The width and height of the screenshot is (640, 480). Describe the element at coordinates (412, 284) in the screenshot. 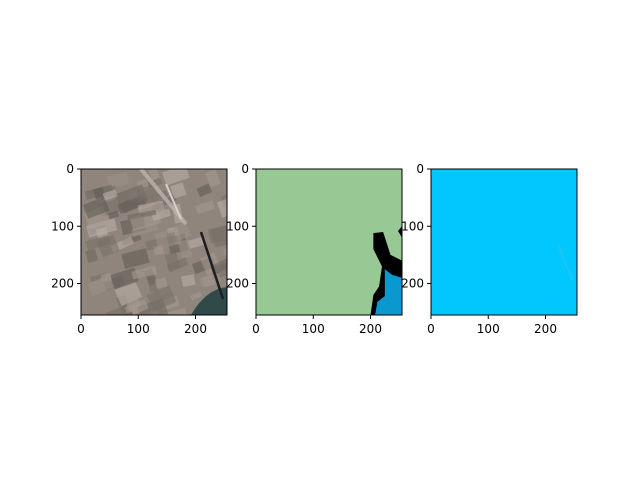

I see `prediction-mask-ytick-label-200: 200` at that location.